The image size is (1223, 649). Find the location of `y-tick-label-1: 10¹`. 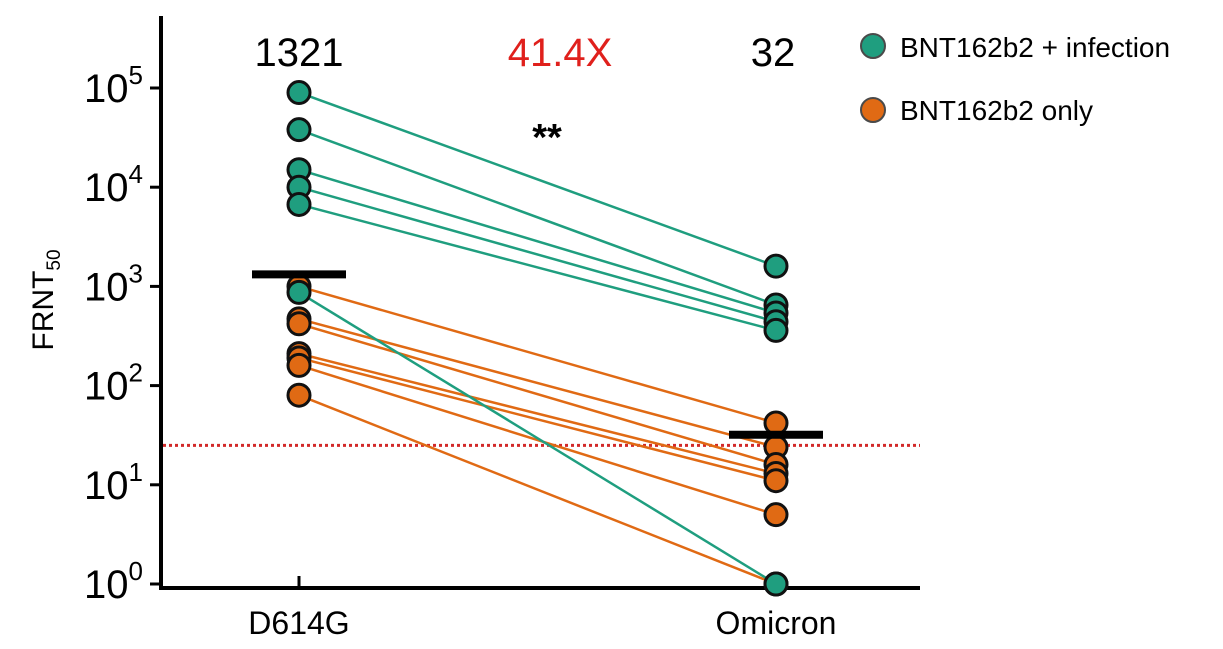

y-tick-label-1: 10¹ is located at coordinates (113, 482).